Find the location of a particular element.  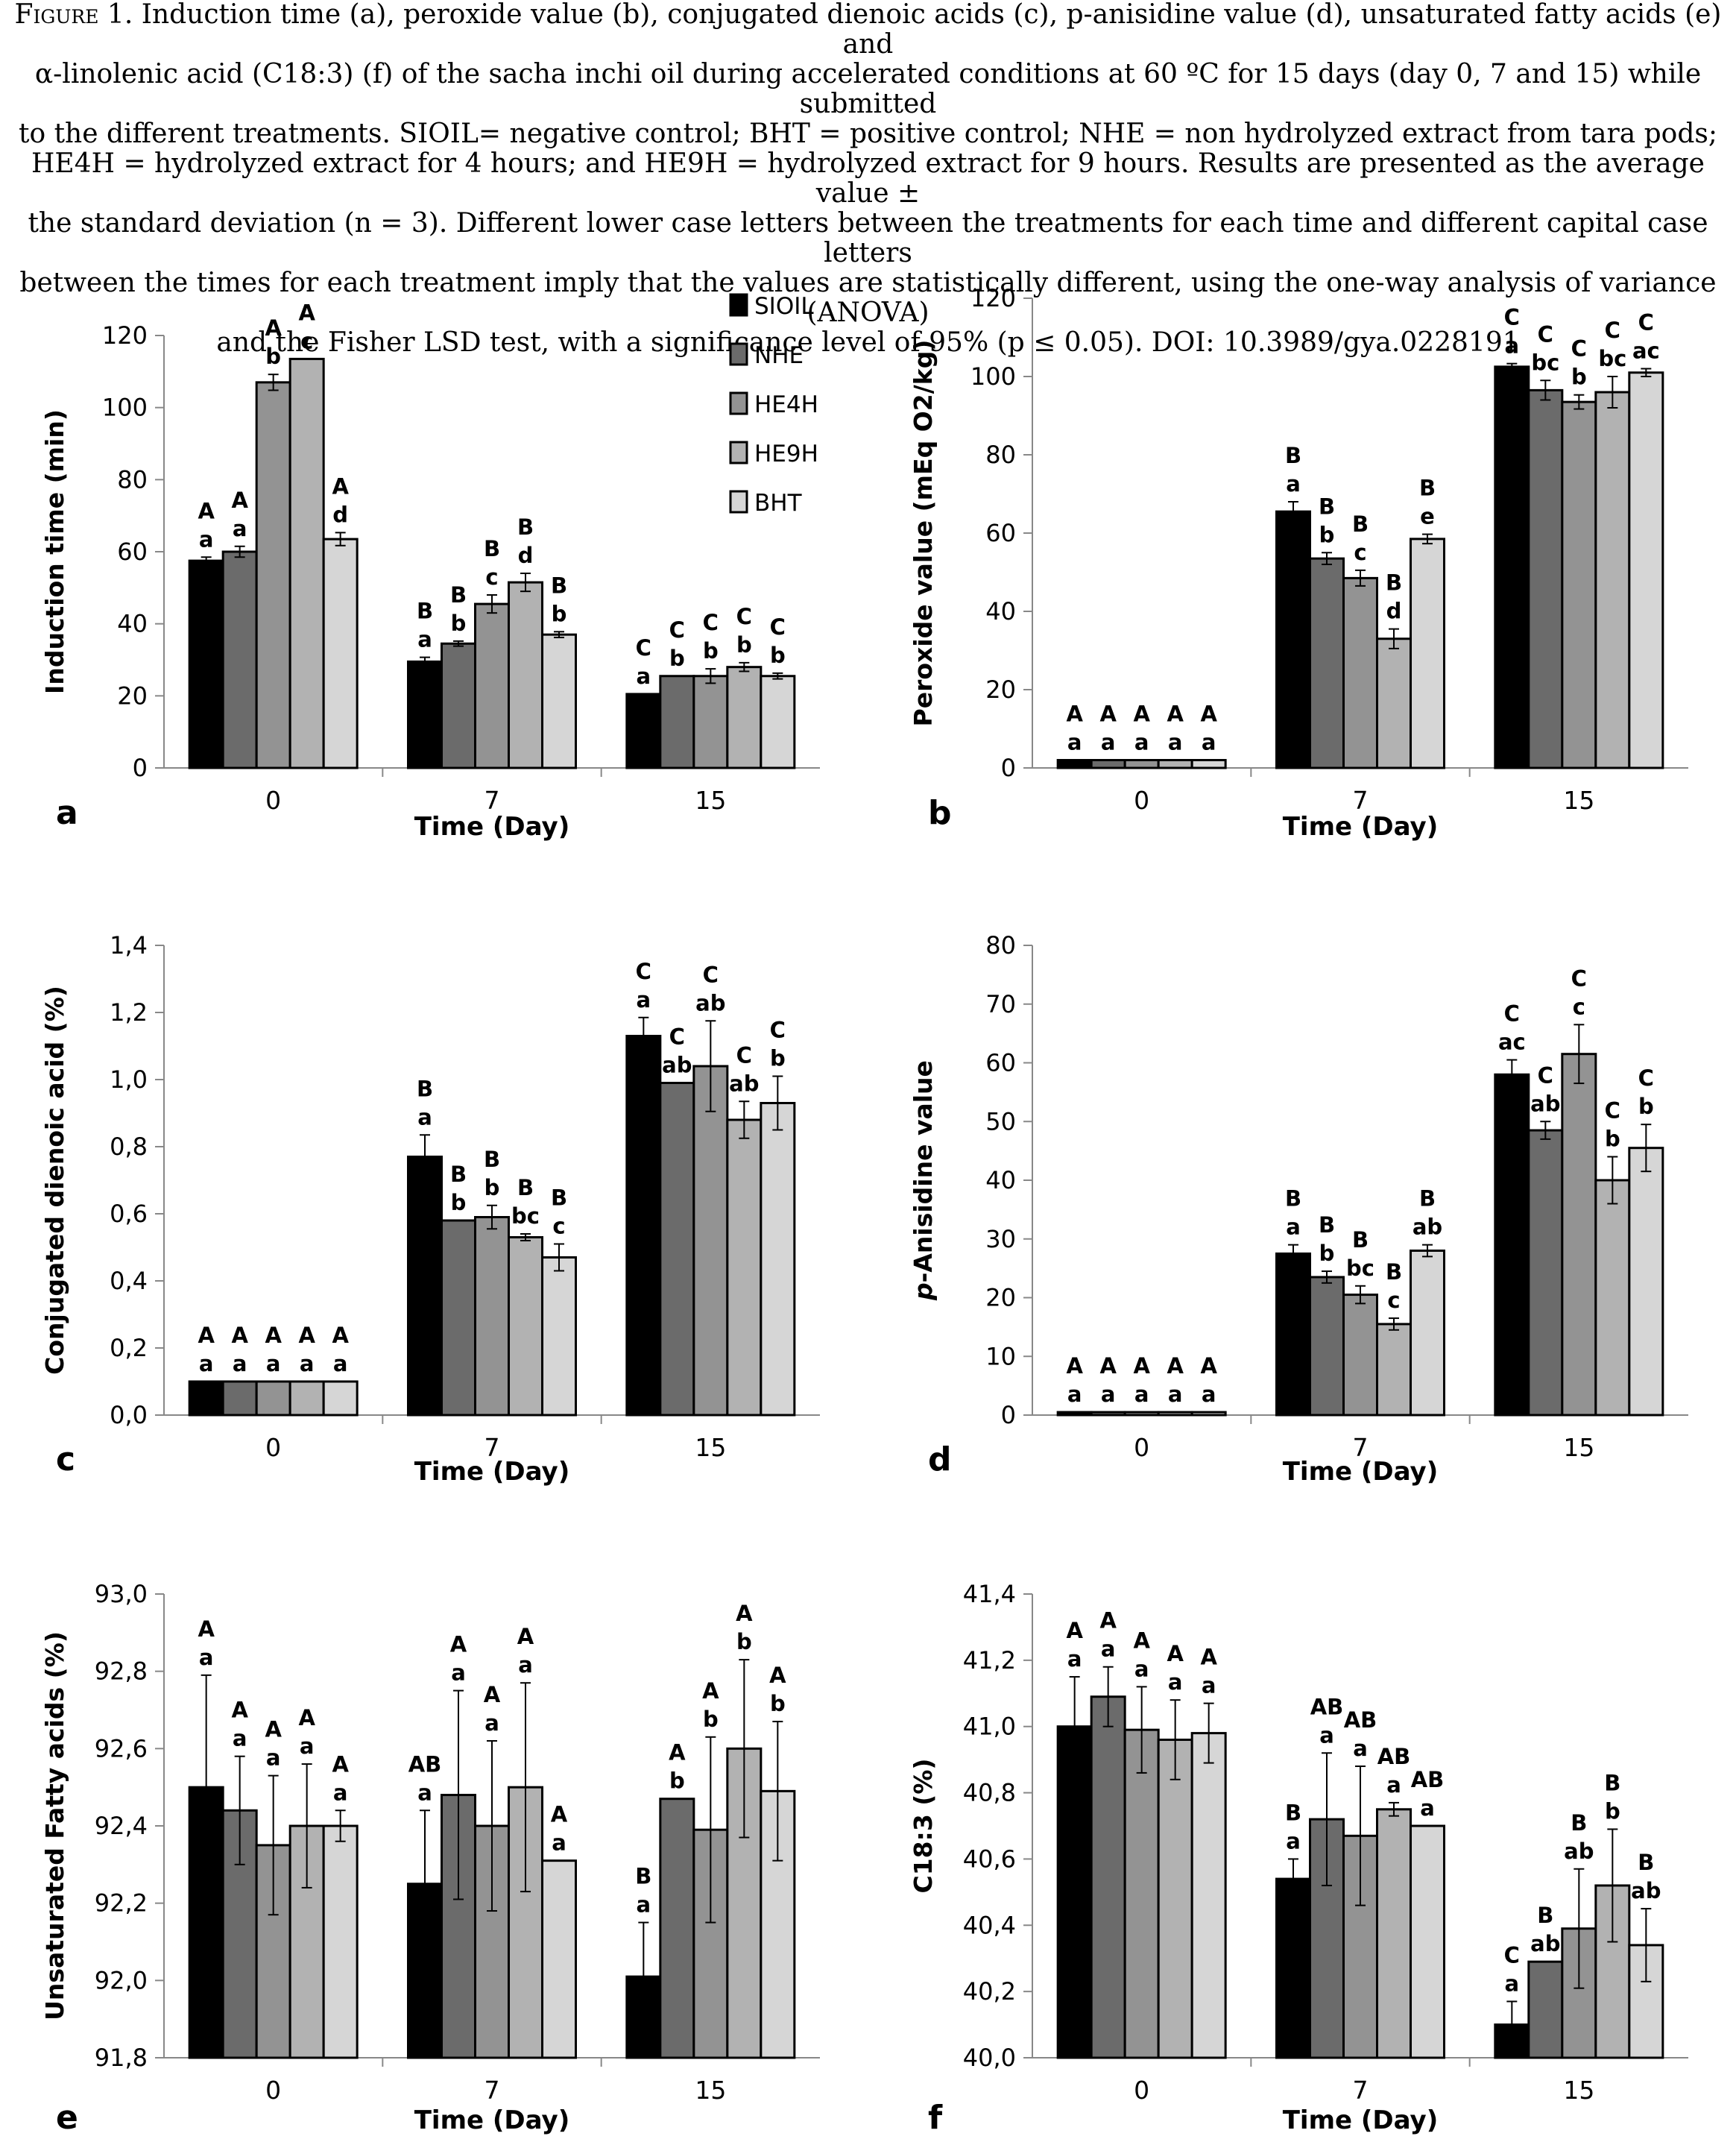

legend-label: HE4H is located at coordinates (786, 404).